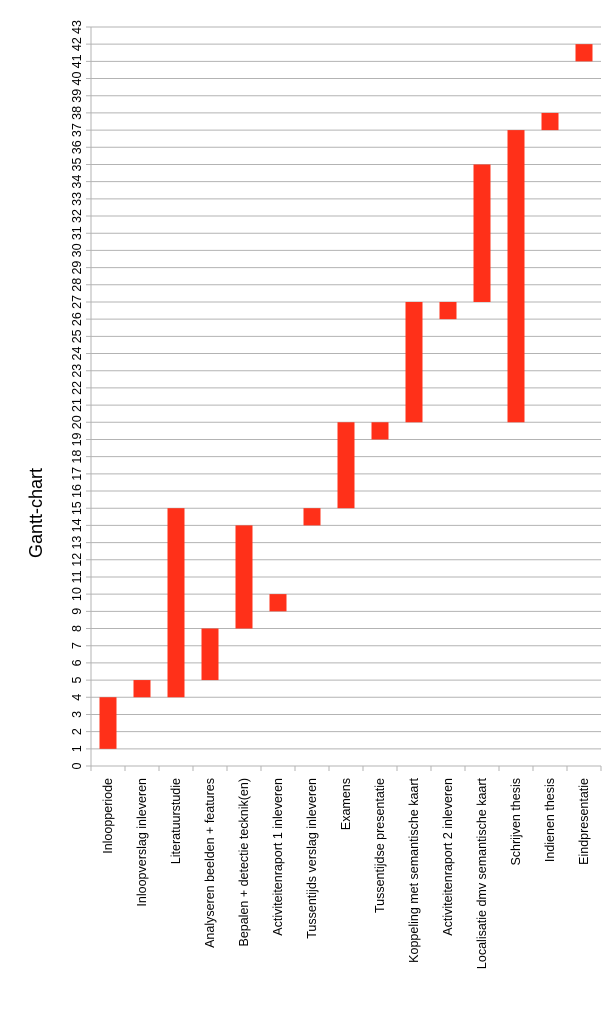  I want to click on y-tick-label: 24, so click(77, 354).